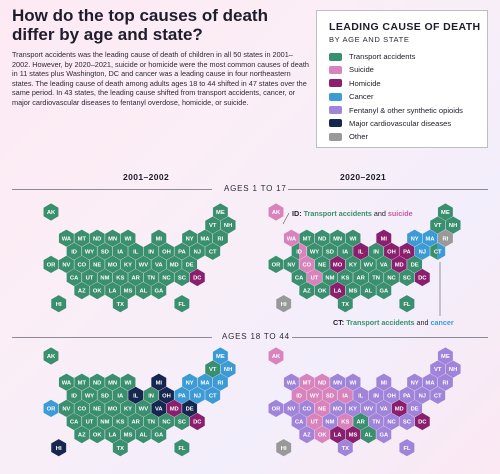 The height and width of the screenshot is (474, 500). What do you see at coordinates (307, 239) in the screenshot?
I see `state-label: MT` at bounding box center [307, 239].